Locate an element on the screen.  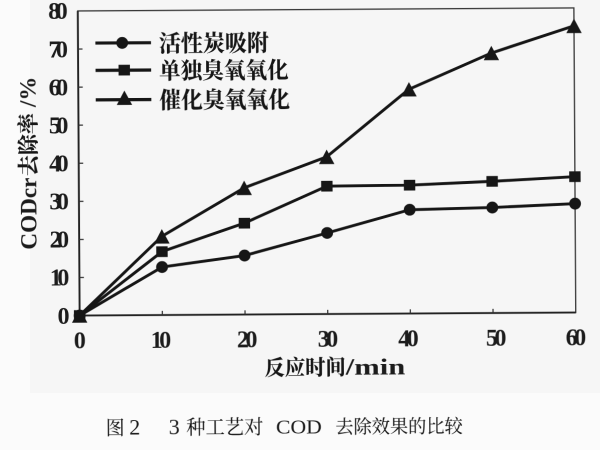
svg-text: 2 is located at coordinates (134, 427).